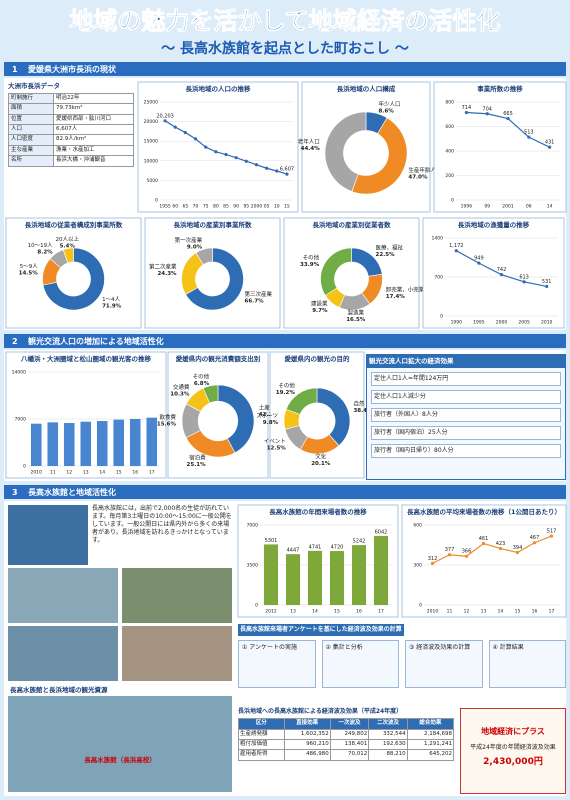 The image size is (570, 800). What do you see at coordinates (31, 130) in the screenshot?
I see `table-cell: 人口` at bounding box center [31, 130].